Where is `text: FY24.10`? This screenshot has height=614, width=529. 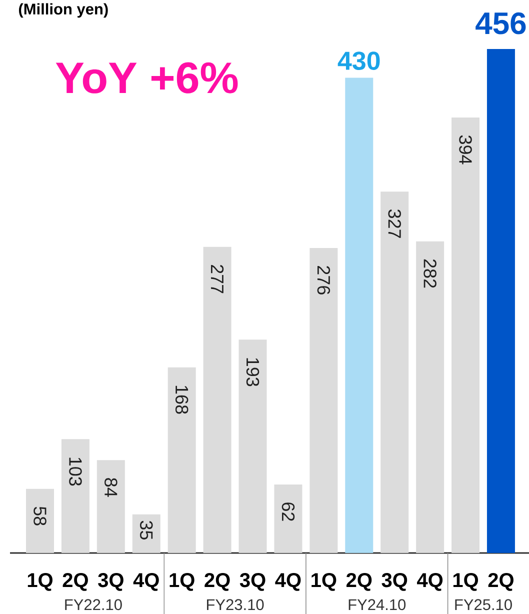 text: FY24.10 is located at coordinates (377, 604).